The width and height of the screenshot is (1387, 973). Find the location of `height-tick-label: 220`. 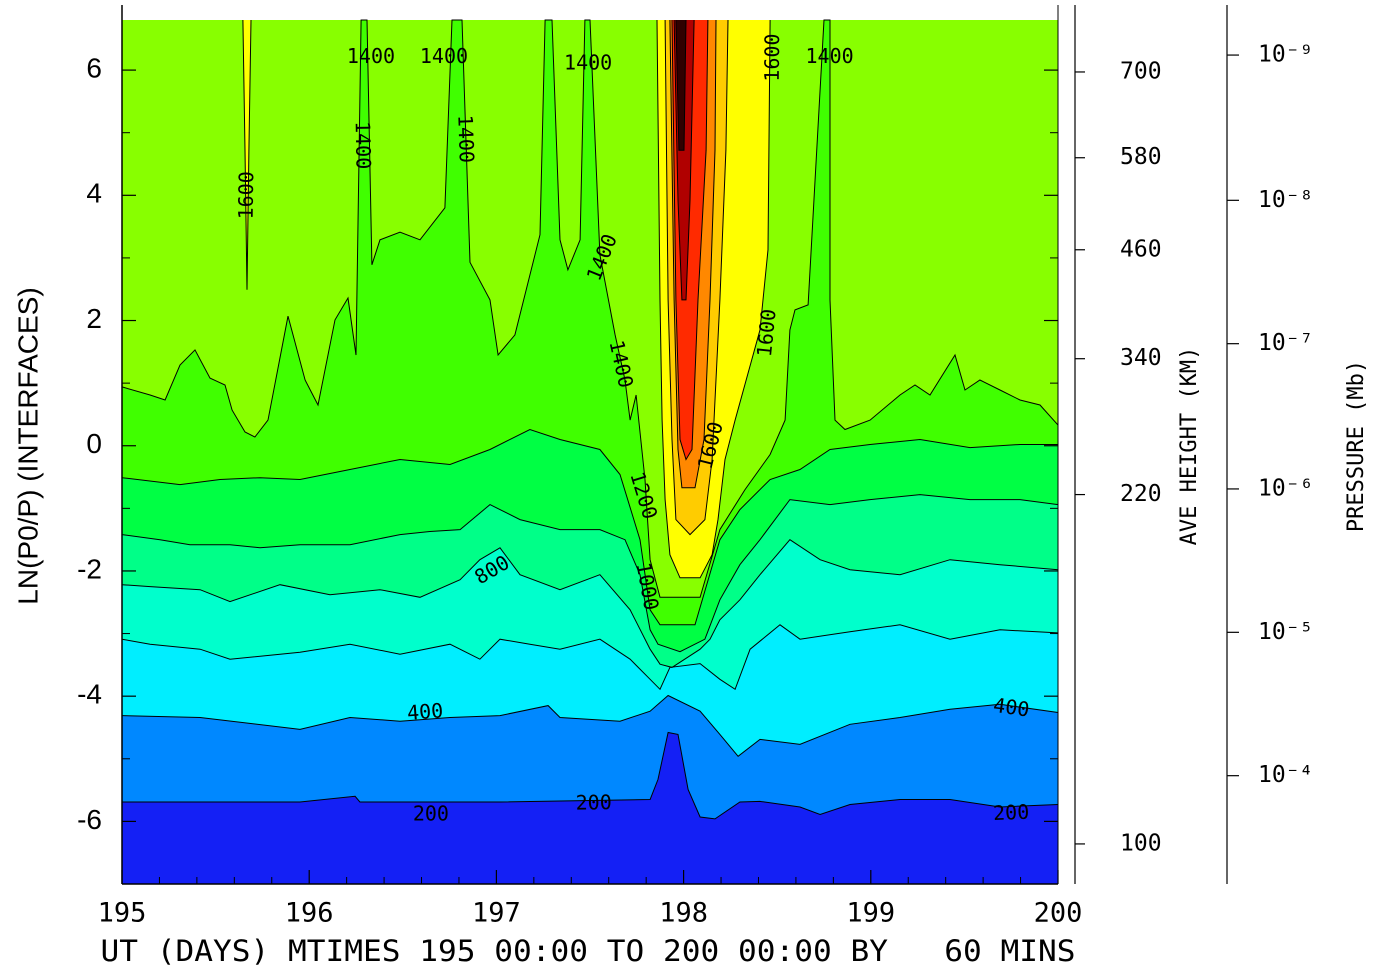

height-tick-label: 220 is located at coordinates (1141, 494).